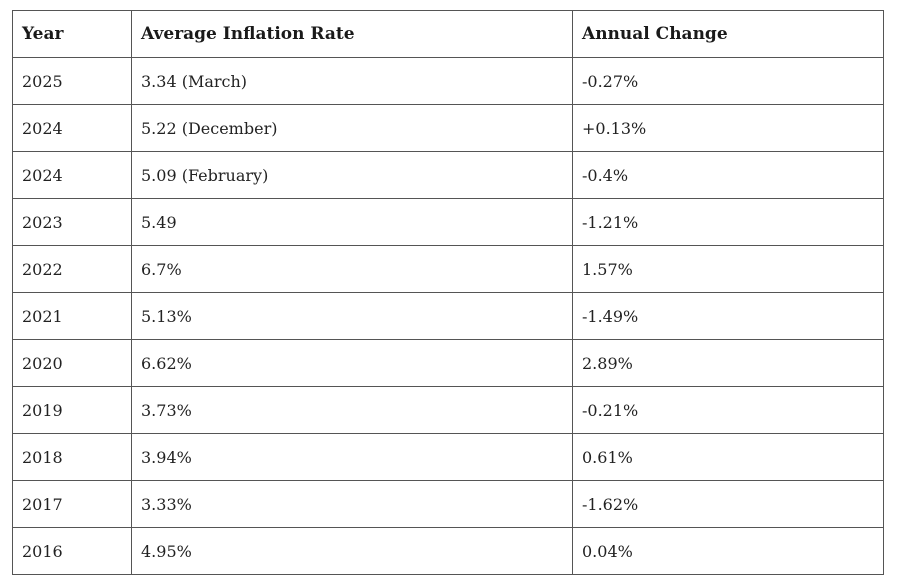 The width and height of the screenshot is (909, 575). I want to click on cell-average-inflation-rate: 5.09 (February), so click(352, 175).